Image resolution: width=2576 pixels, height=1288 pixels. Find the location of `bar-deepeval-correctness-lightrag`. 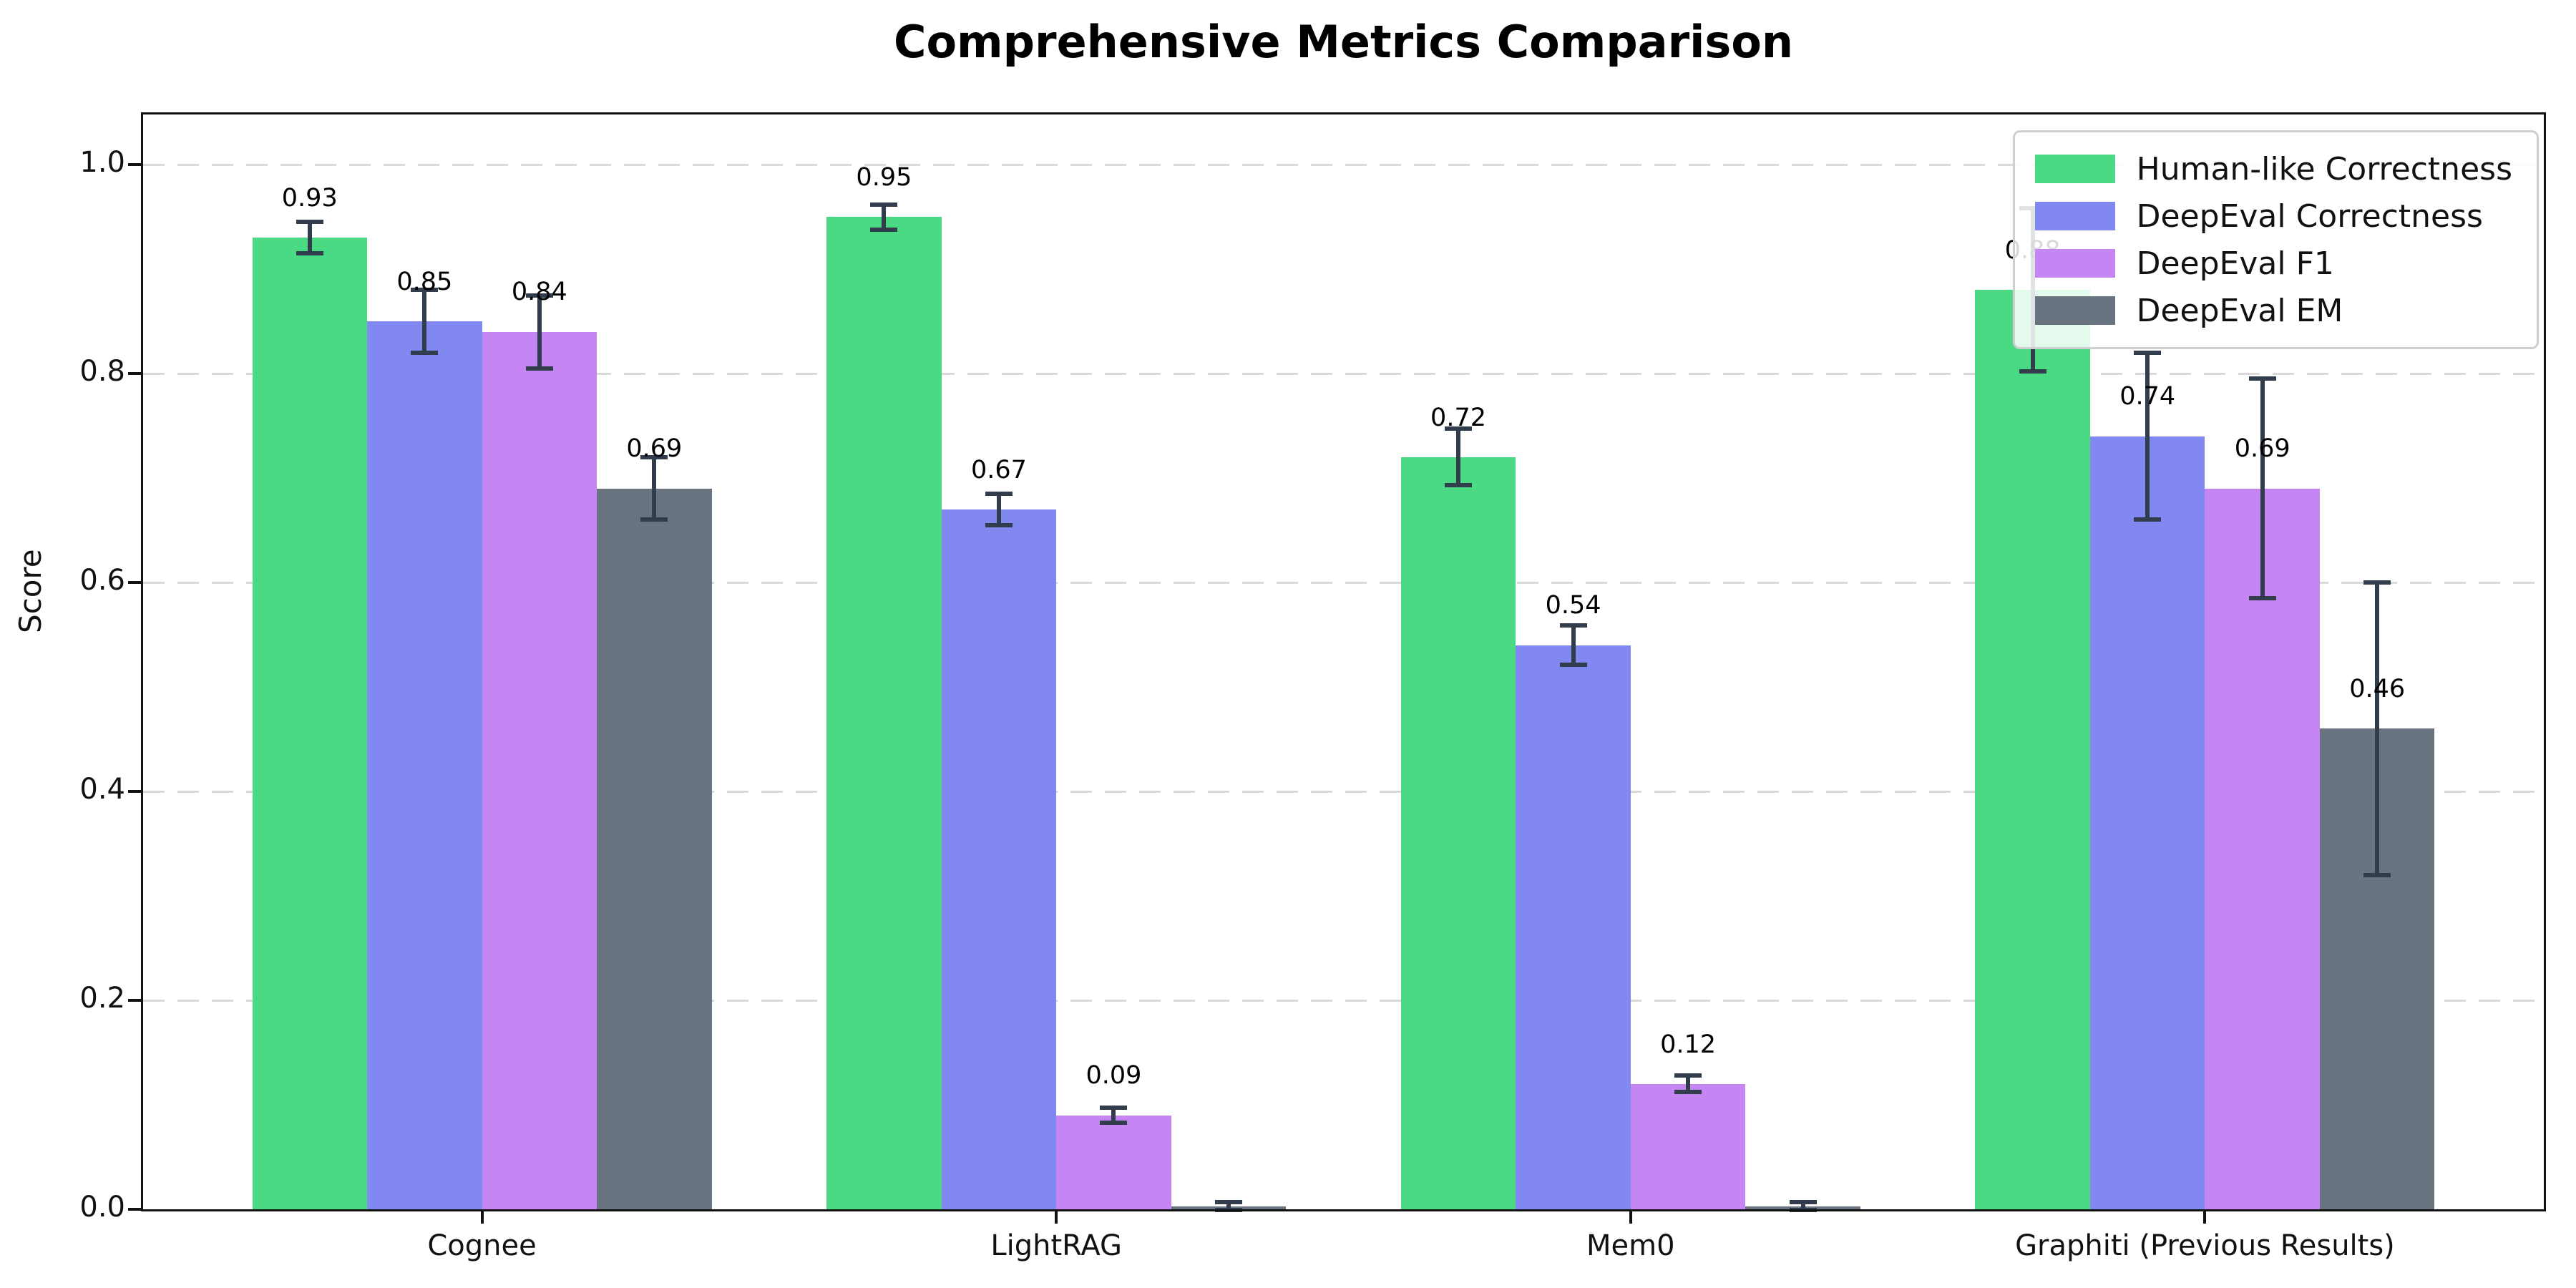

bar-deepeval-correctness-lightrag is located at coordinates (999, 859).